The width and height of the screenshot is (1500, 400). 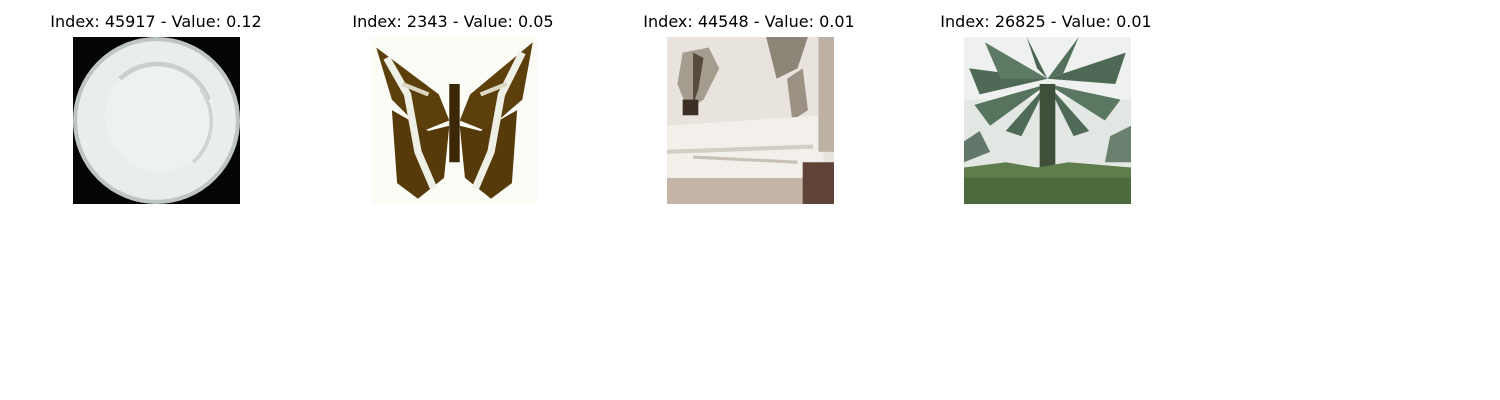 I want to click on panel-2-image, so click(x=454, y=120).